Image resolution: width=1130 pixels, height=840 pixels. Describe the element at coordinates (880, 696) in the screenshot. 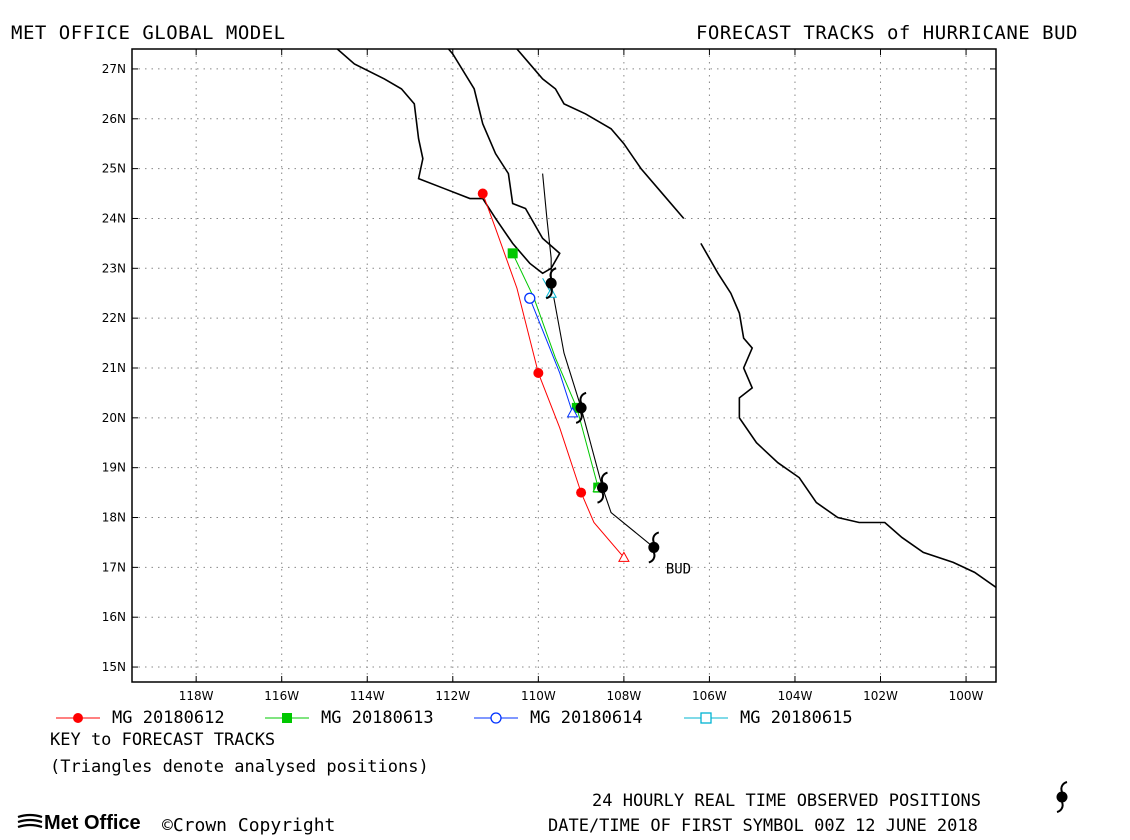

I see `x-tick-label: 102W` at that location.